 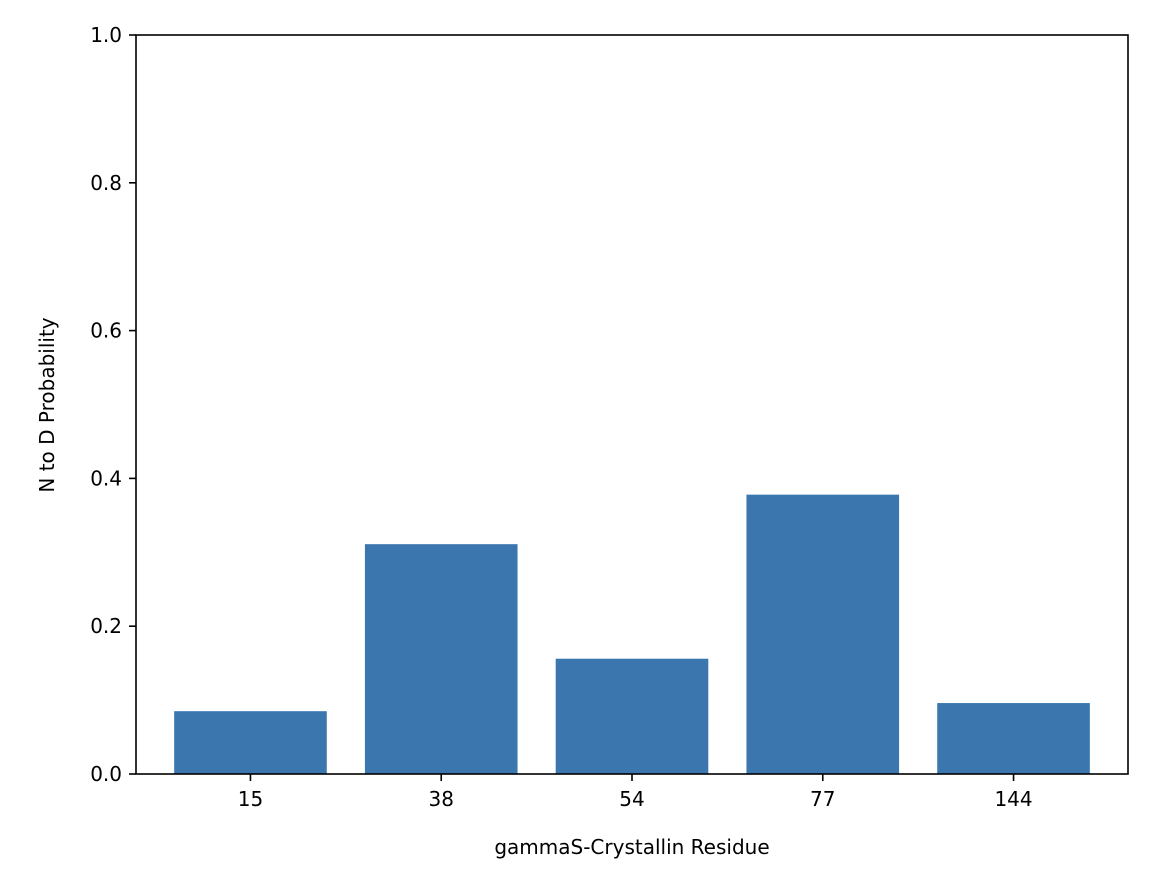 I want to click on y-tick-label: 0.8, so click(x=106, y=183).